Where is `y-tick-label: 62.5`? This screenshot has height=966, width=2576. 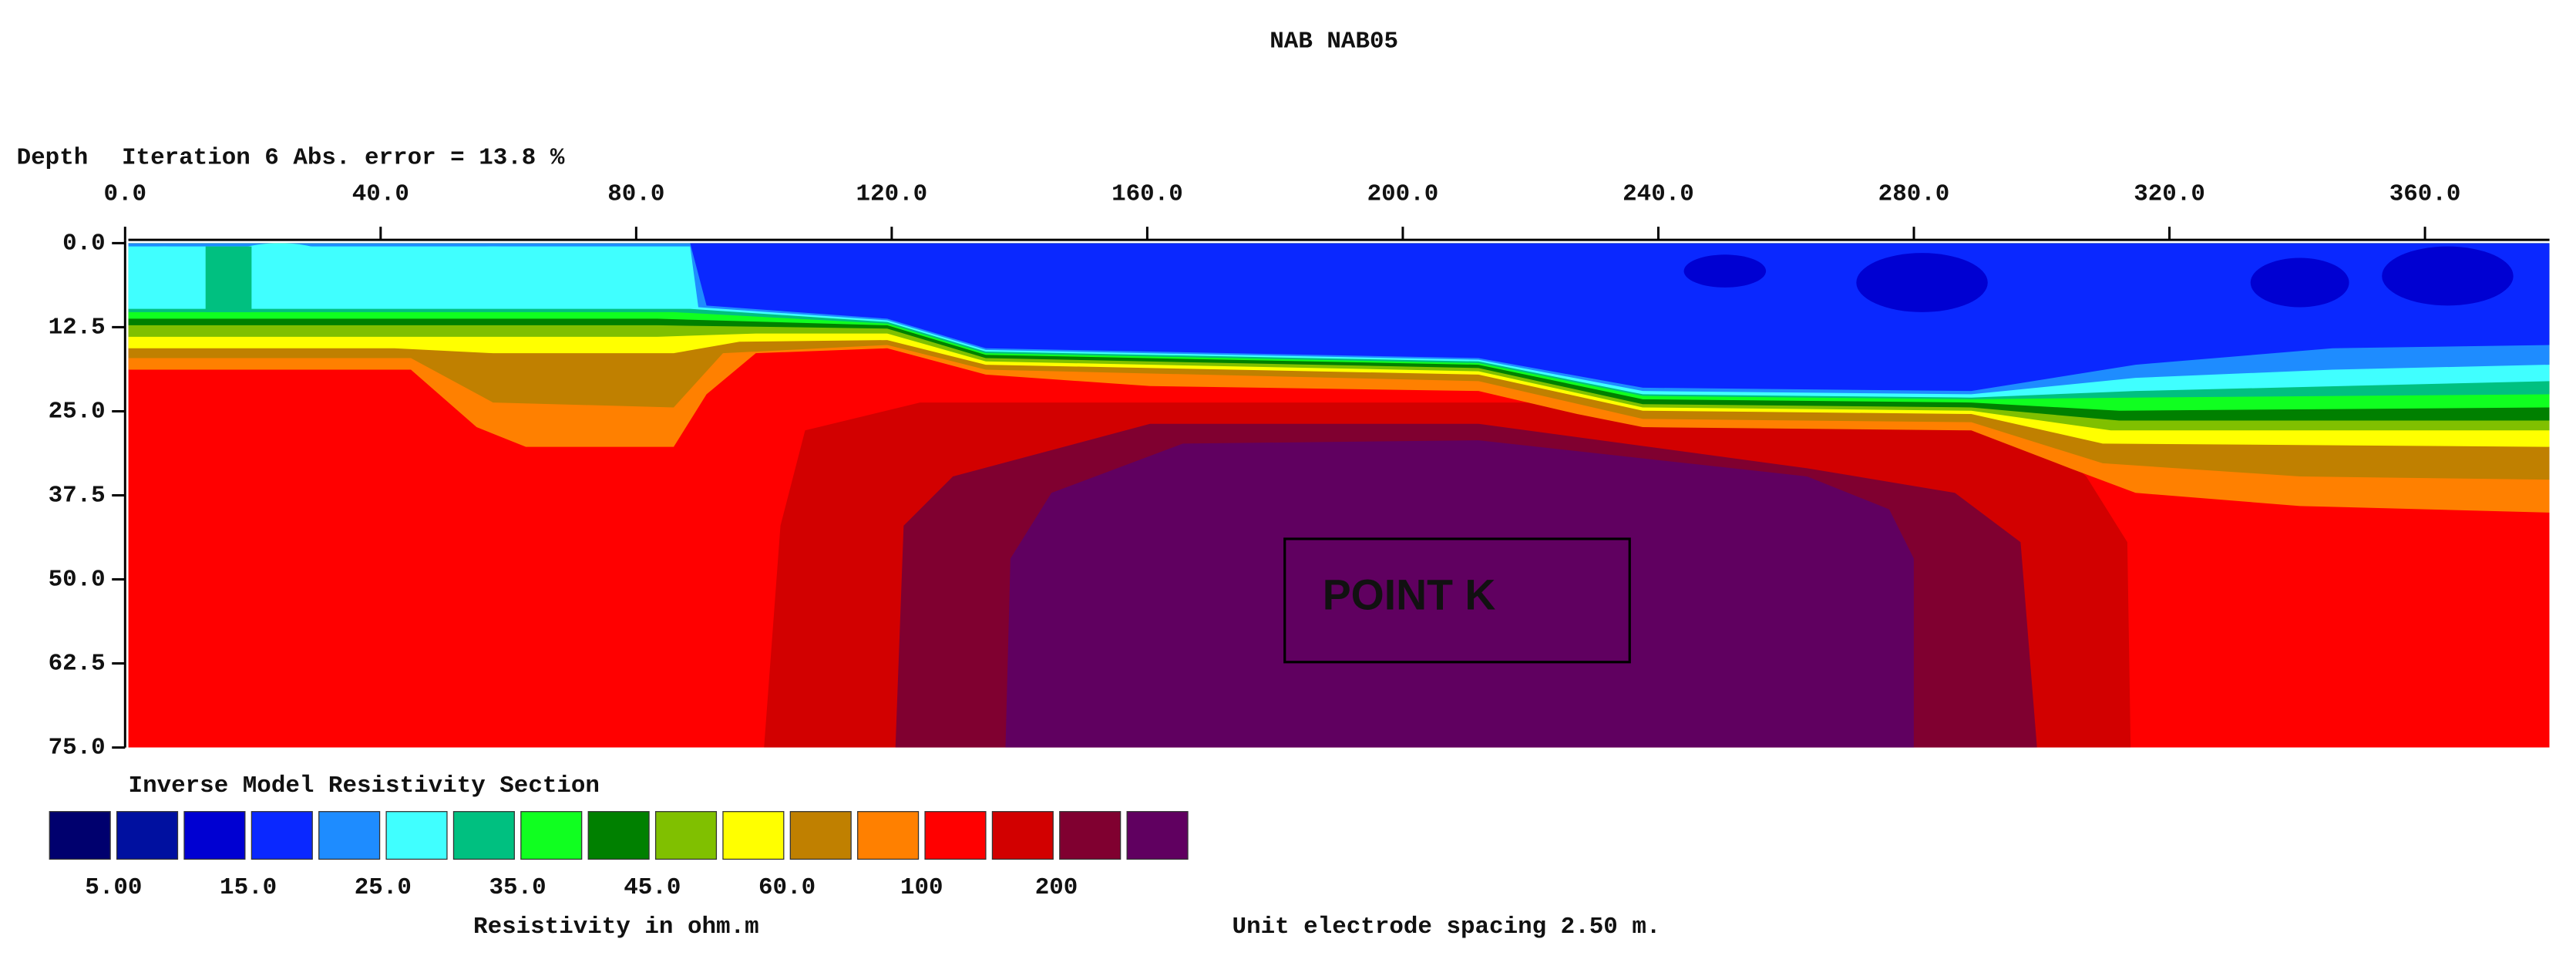 y-tick-label: 62.5 is located at coordinates (77, 664).